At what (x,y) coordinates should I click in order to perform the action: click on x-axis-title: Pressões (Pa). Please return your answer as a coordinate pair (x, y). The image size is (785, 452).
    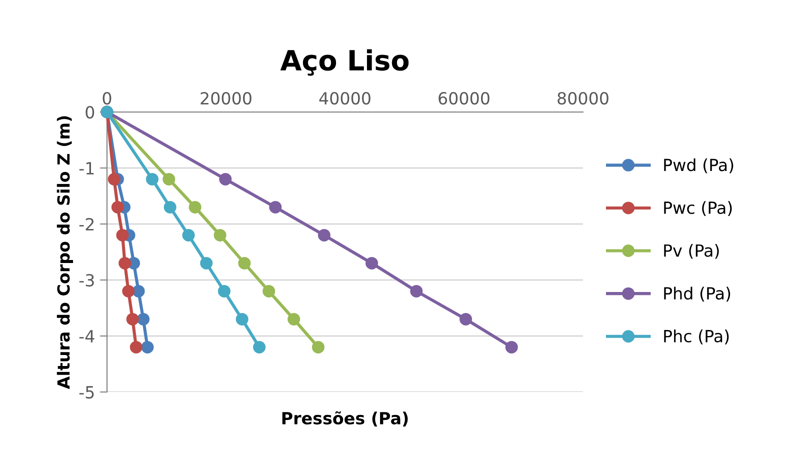
    Looking at the image, I should click on (345, 418).